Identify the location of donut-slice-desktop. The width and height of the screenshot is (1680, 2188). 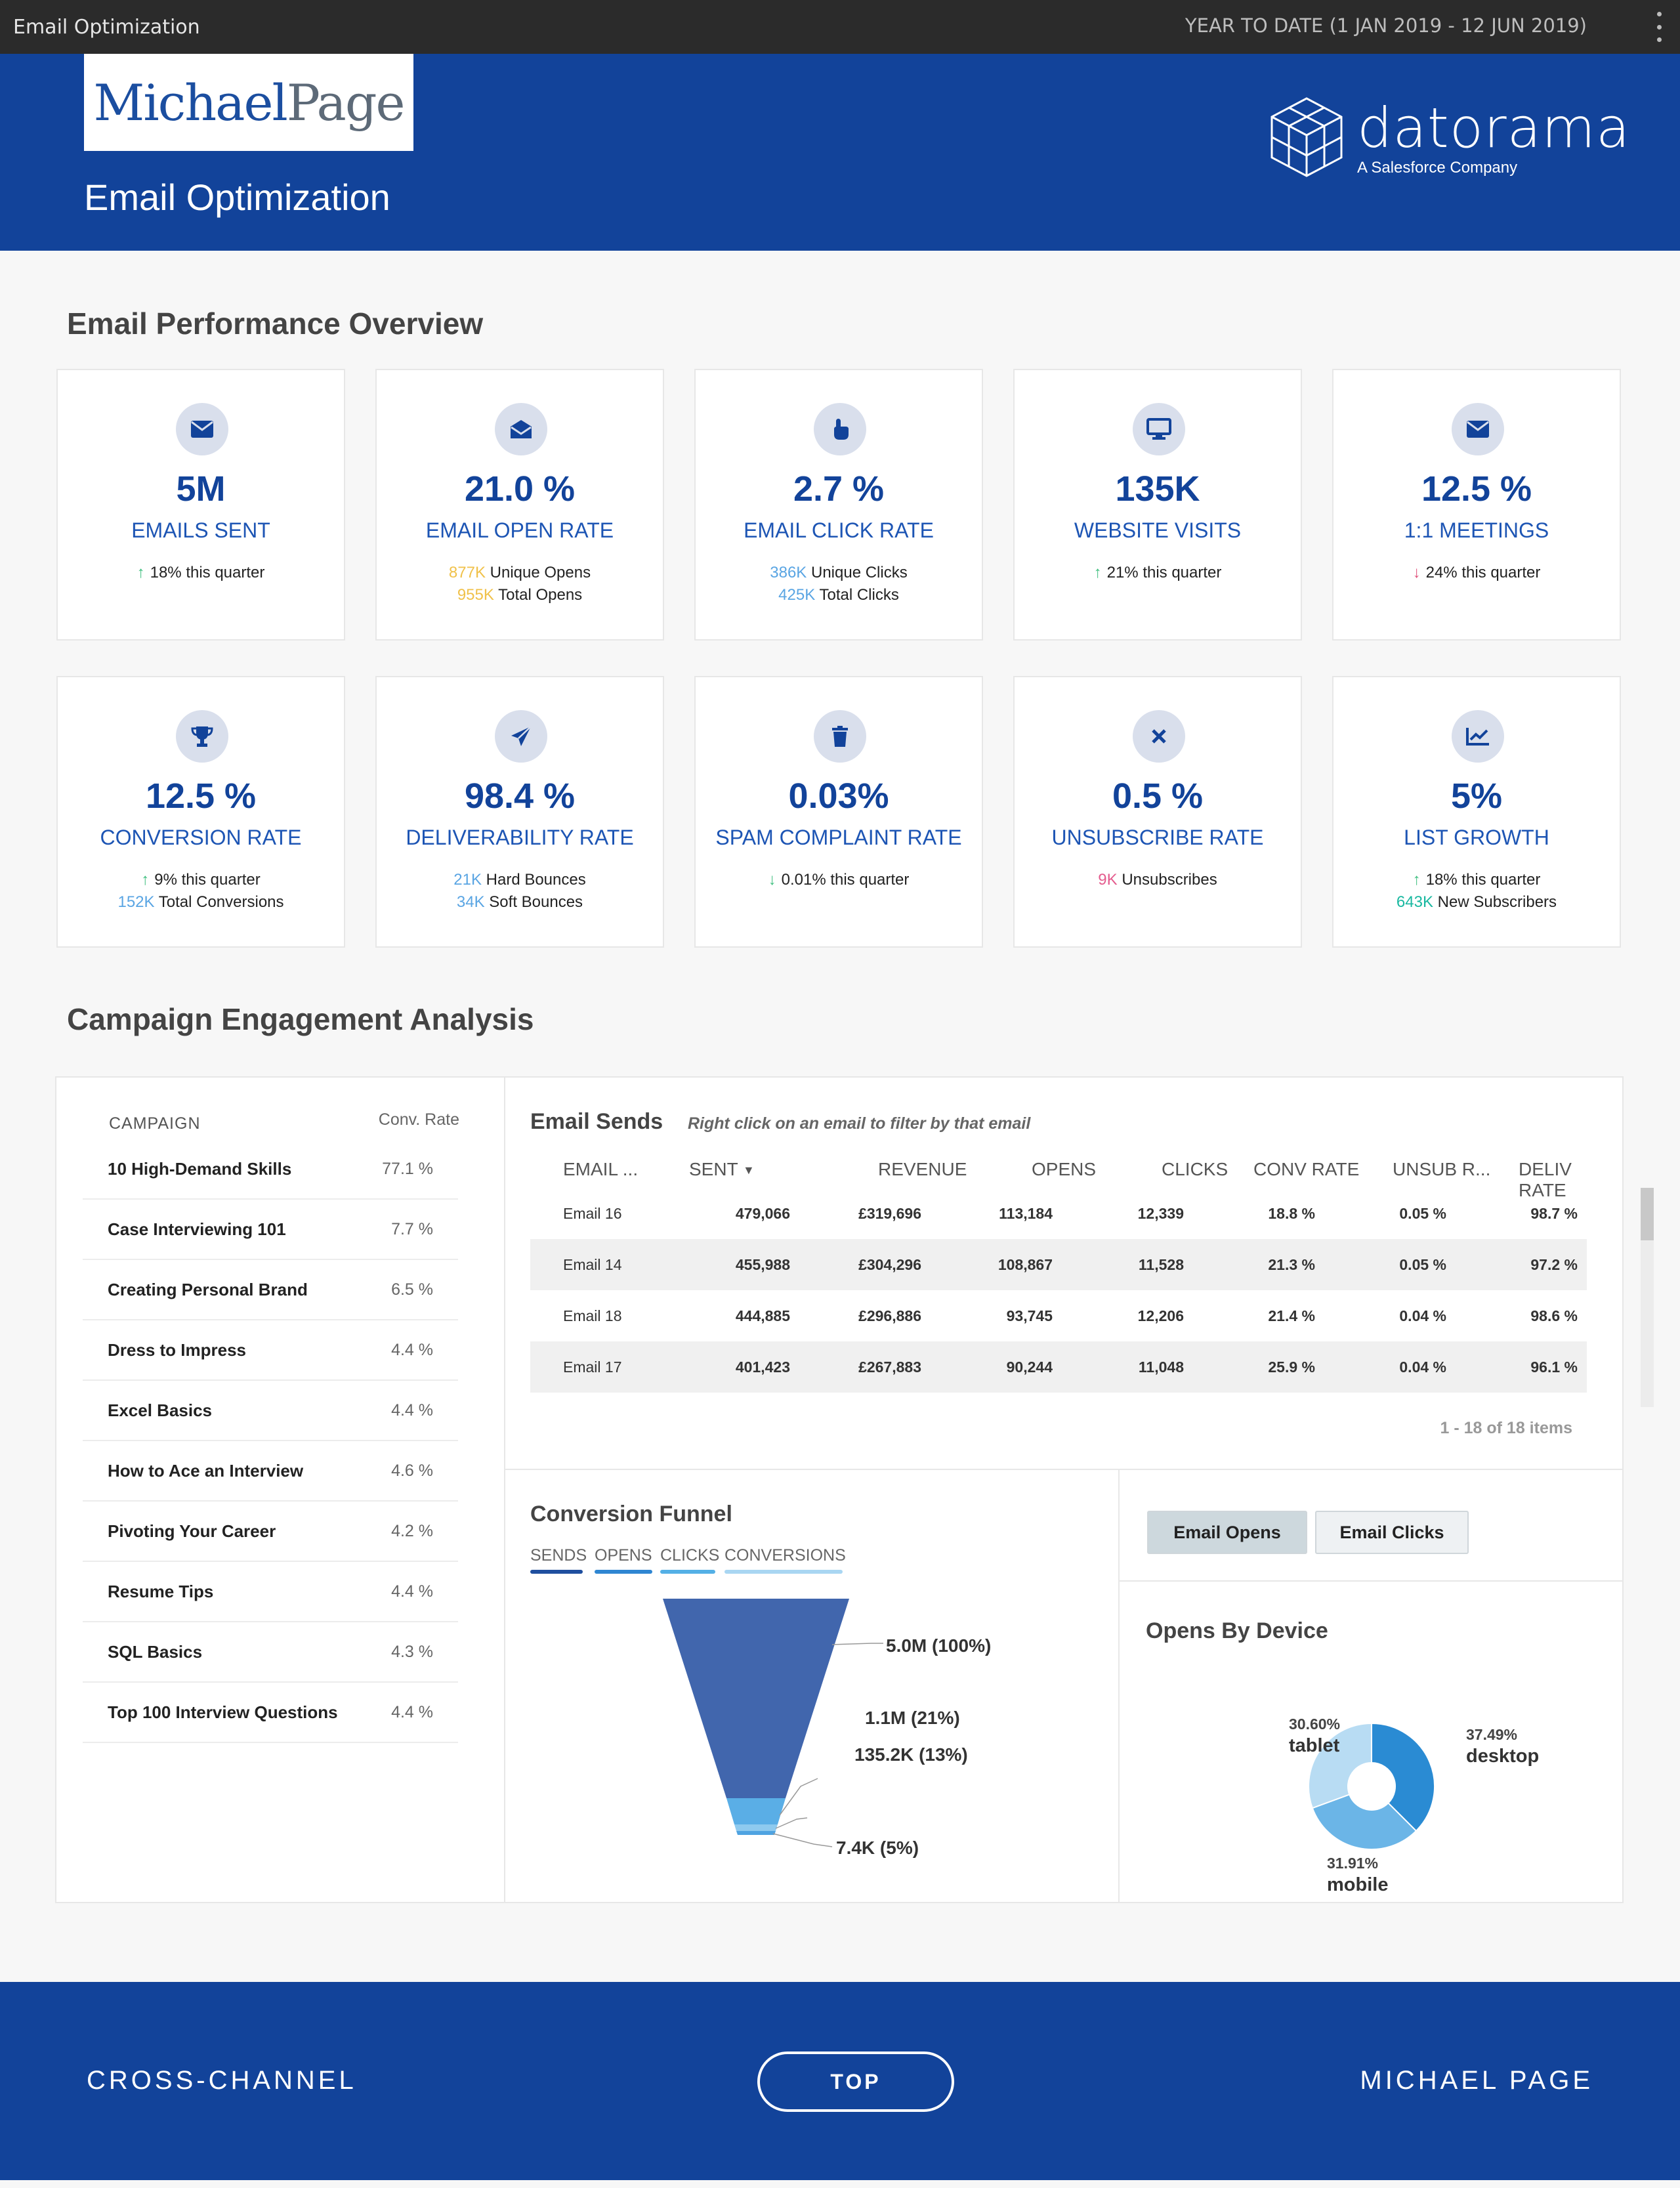
(1403, 1777).